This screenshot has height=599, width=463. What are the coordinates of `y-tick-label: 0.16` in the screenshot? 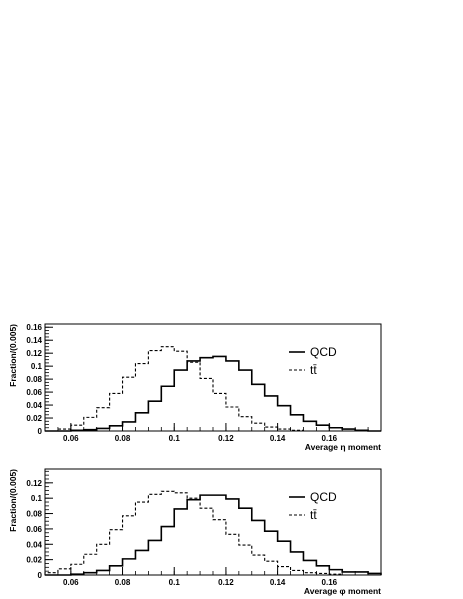 It's located at (34, 327).